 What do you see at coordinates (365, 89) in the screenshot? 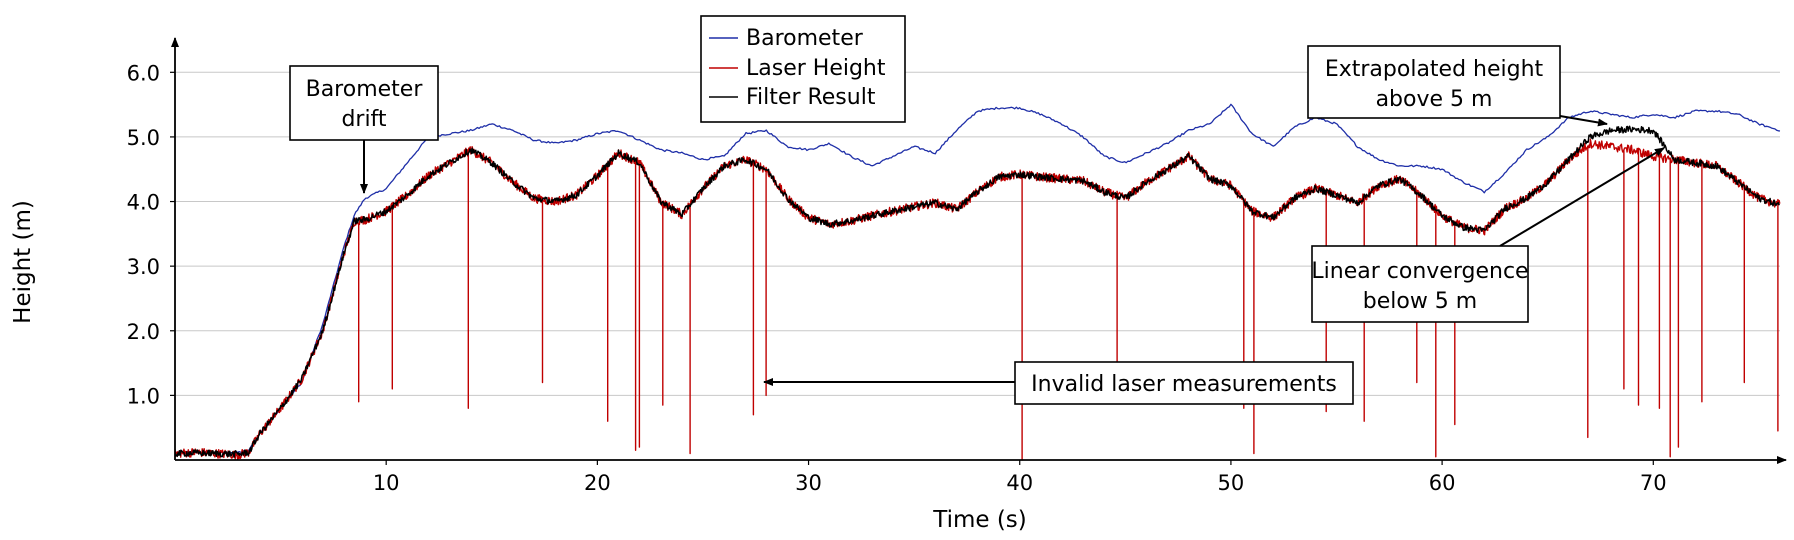
I see `annotation-text-line-1: Barometer` at bounding box center [365, 89].